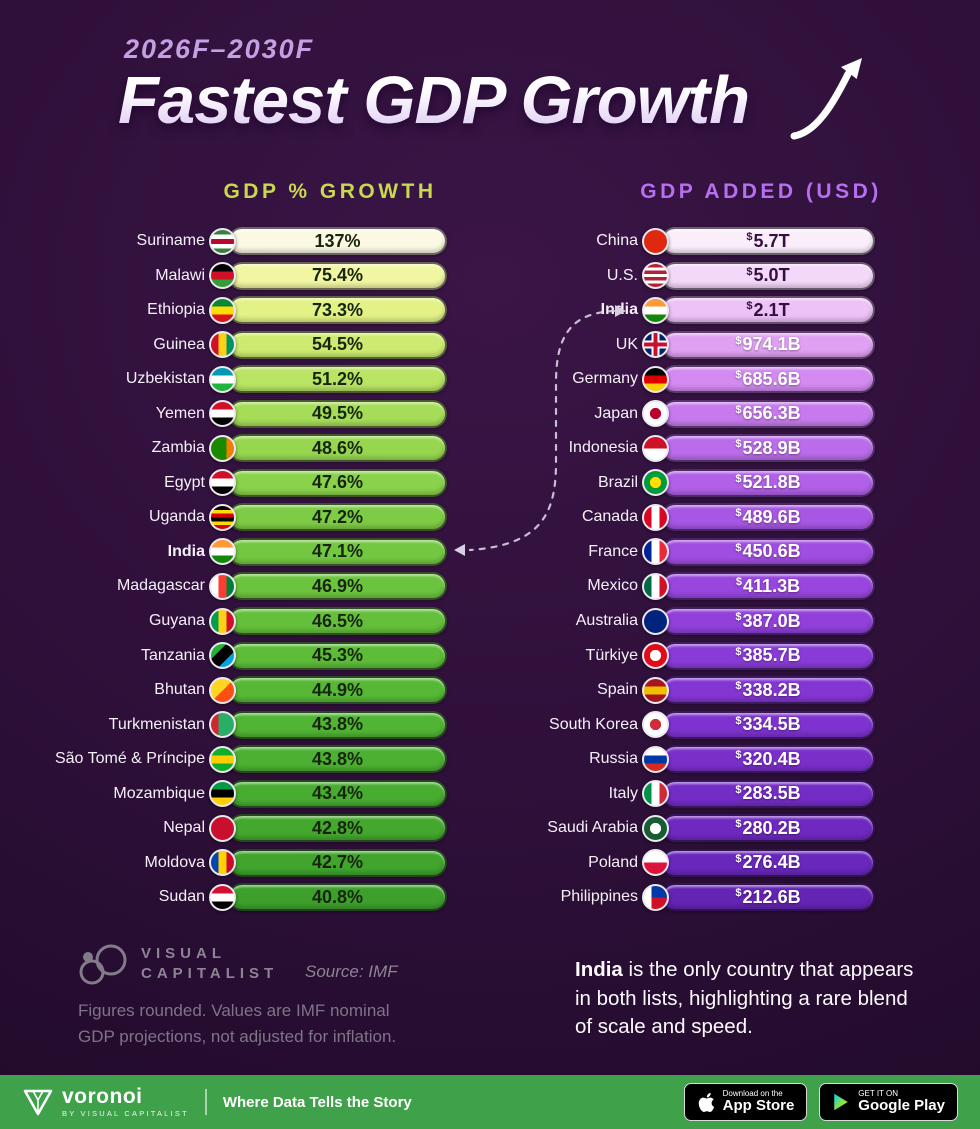 The width and height of the screenshot is (980, 1129). I want to click on india-connector-arrow, so click(540, 430).